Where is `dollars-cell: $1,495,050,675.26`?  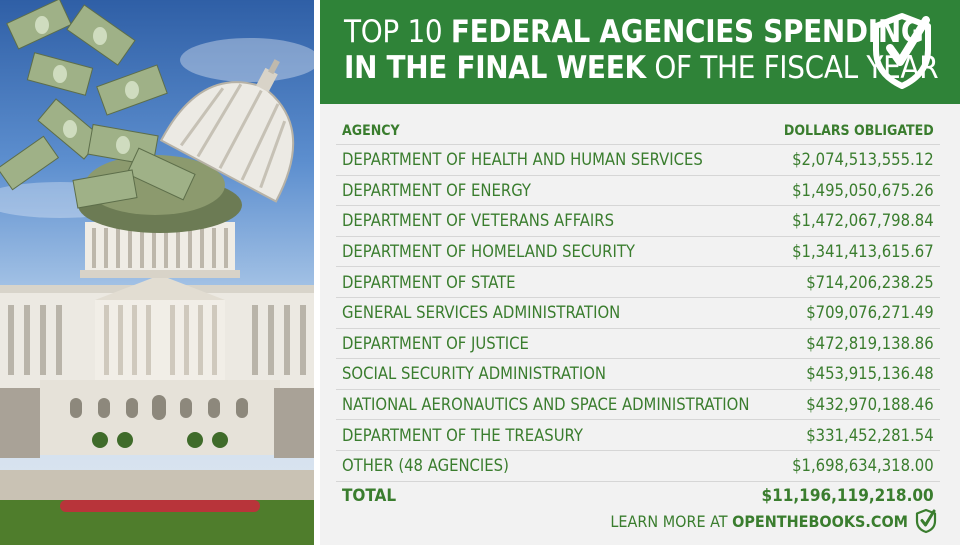 dollars-cell: $1,495,050,675.26 is located at coordinates (847, 191).